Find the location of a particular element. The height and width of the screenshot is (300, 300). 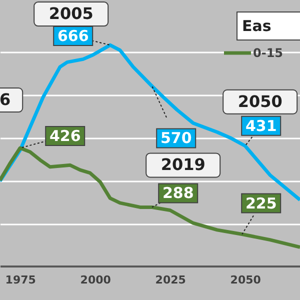

data-label: 431 is located at coordinates (261, 125).